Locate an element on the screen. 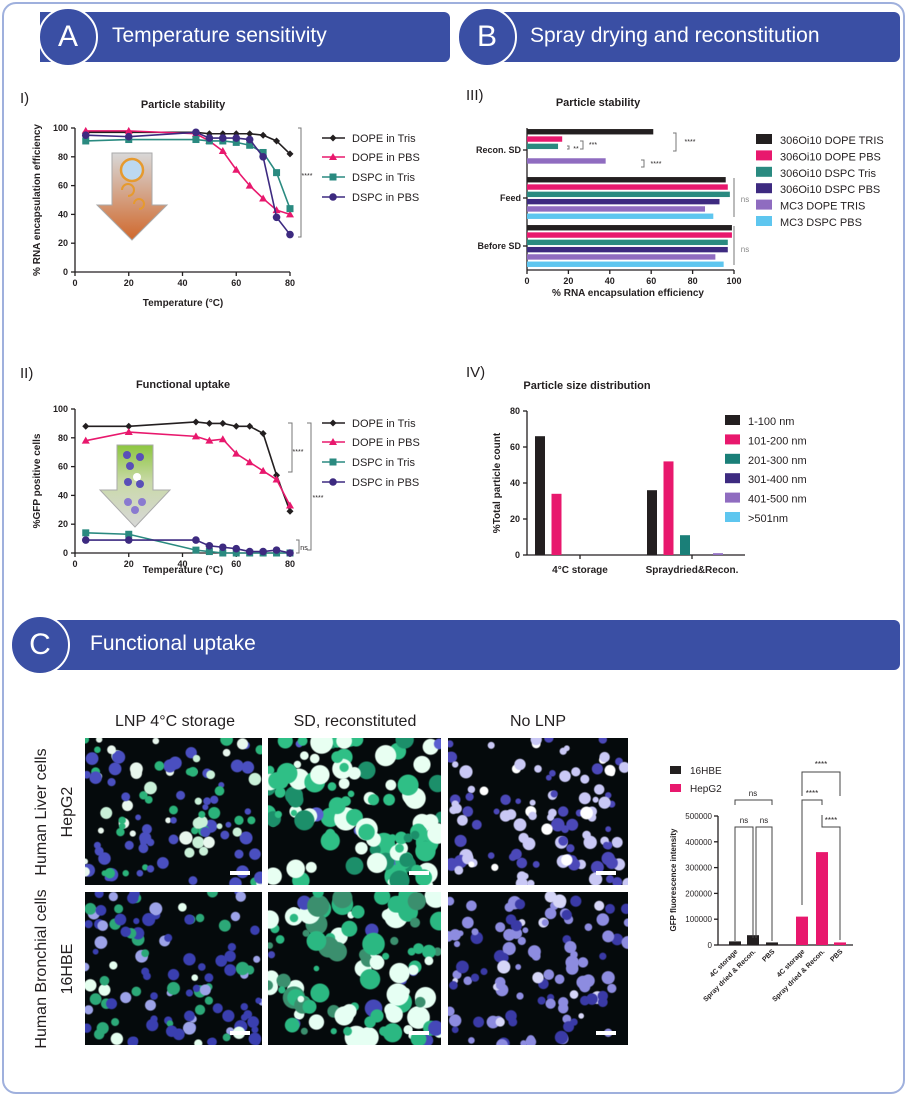  y-tick-label: 200000 is located at coordinates (698, 893).